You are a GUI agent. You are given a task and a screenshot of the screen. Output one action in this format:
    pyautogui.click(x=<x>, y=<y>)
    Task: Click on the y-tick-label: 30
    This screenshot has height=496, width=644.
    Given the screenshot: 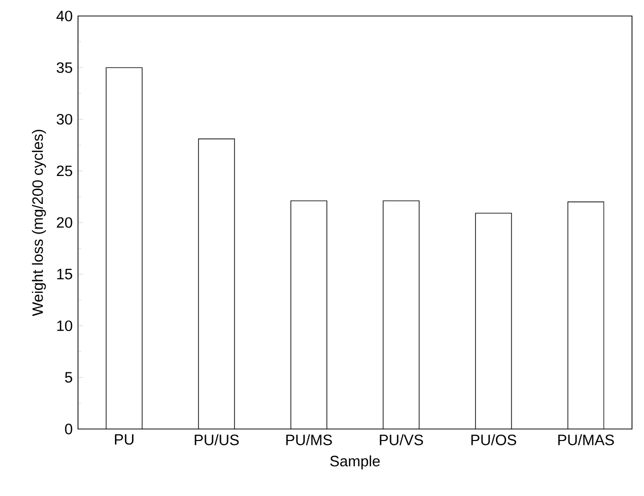 What is the action you would take?
    pyautogui.click(x=64, y=119)
    